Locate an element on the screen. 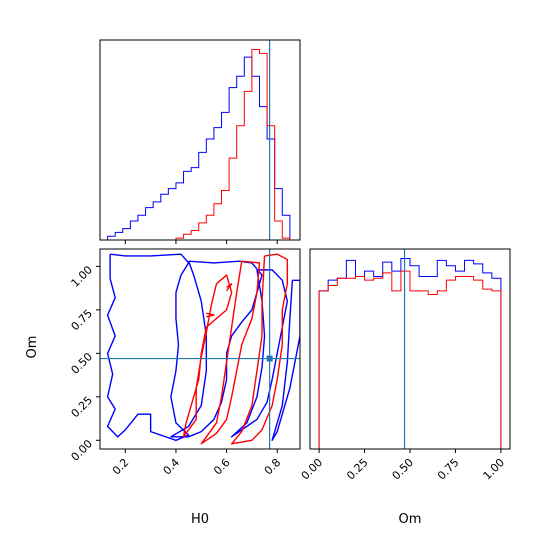 The image size is (550, 550). x-tick-label: 0.75 is located at coordinates (448, 469).